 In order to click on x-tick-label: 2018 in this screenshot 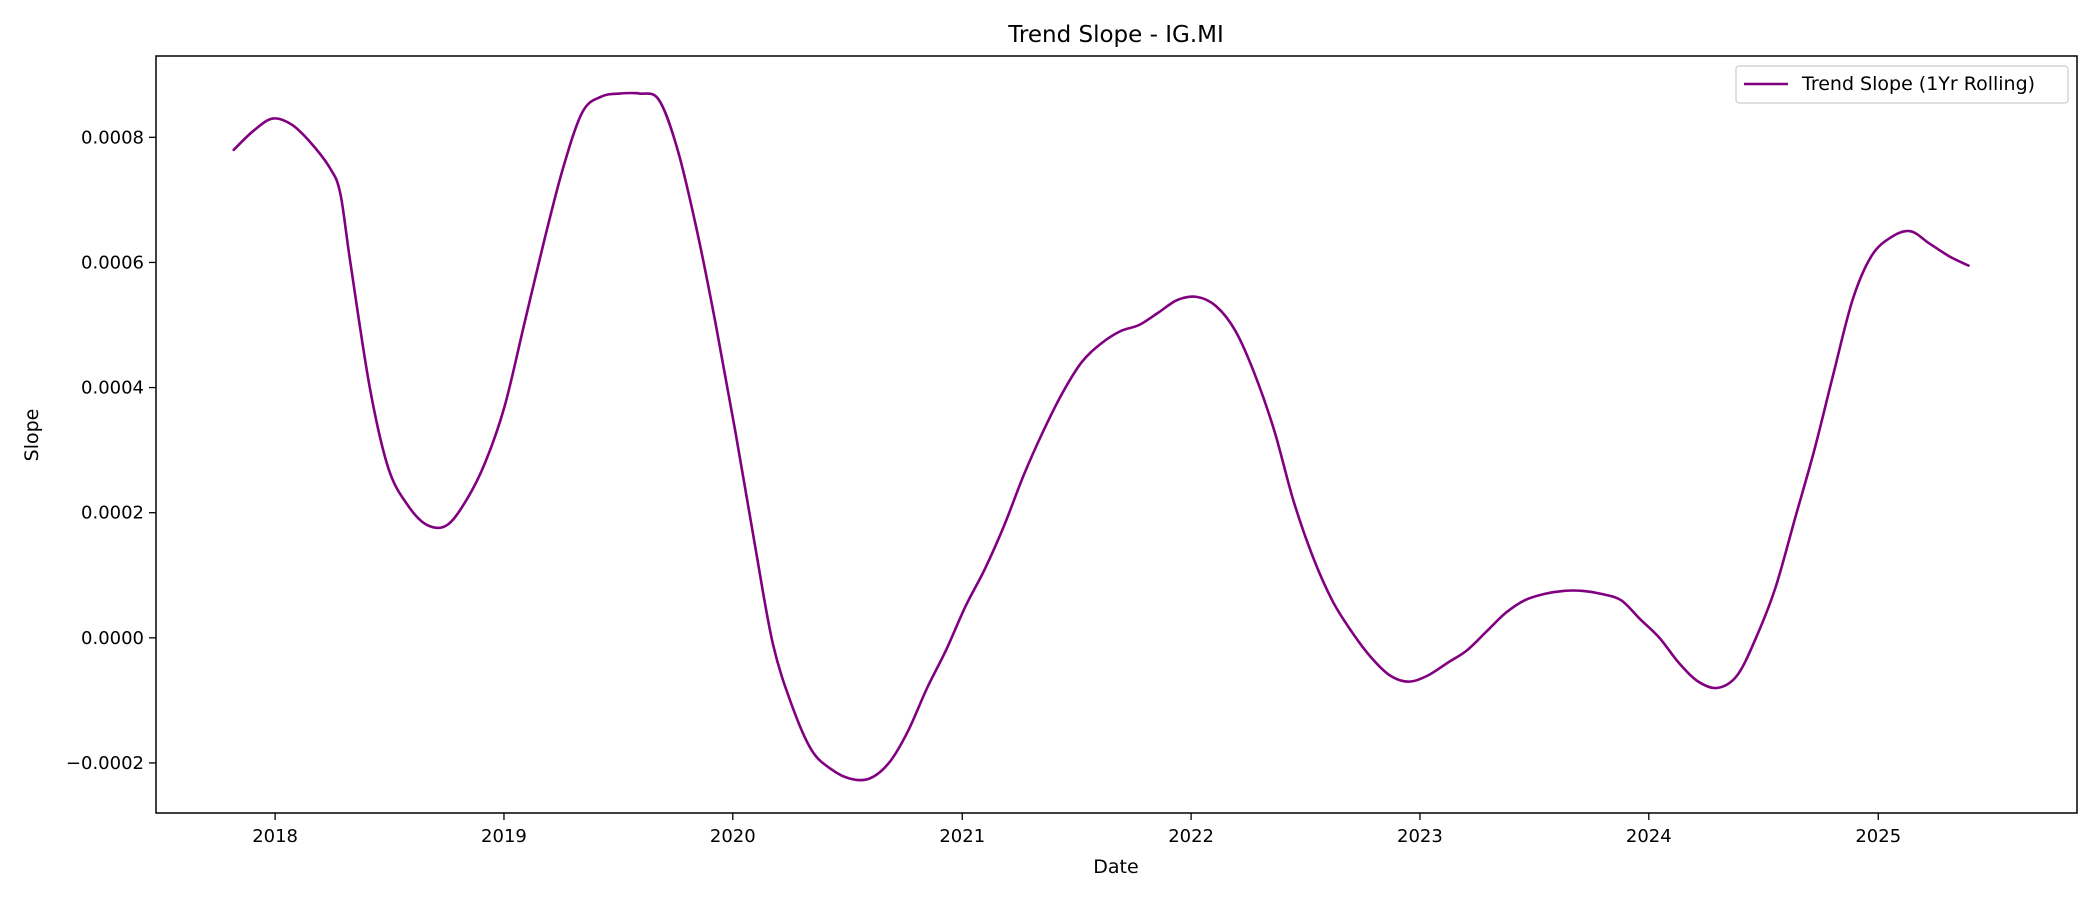, I will do `click(275, 836)`.